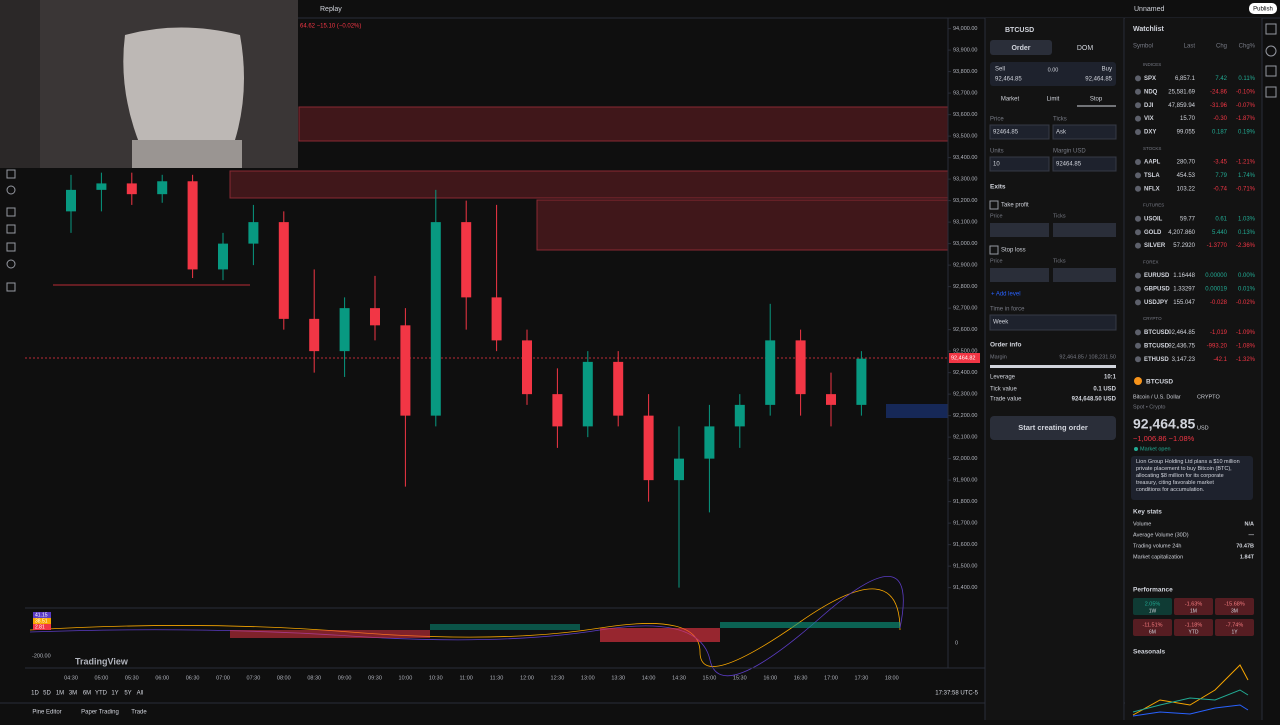 This screenshot has width=1280, height=725. What do you see at coordinates (1096, 100) in the screenshot?
I see `order-type-tab: Stop` at bounding box center [1096, 100].